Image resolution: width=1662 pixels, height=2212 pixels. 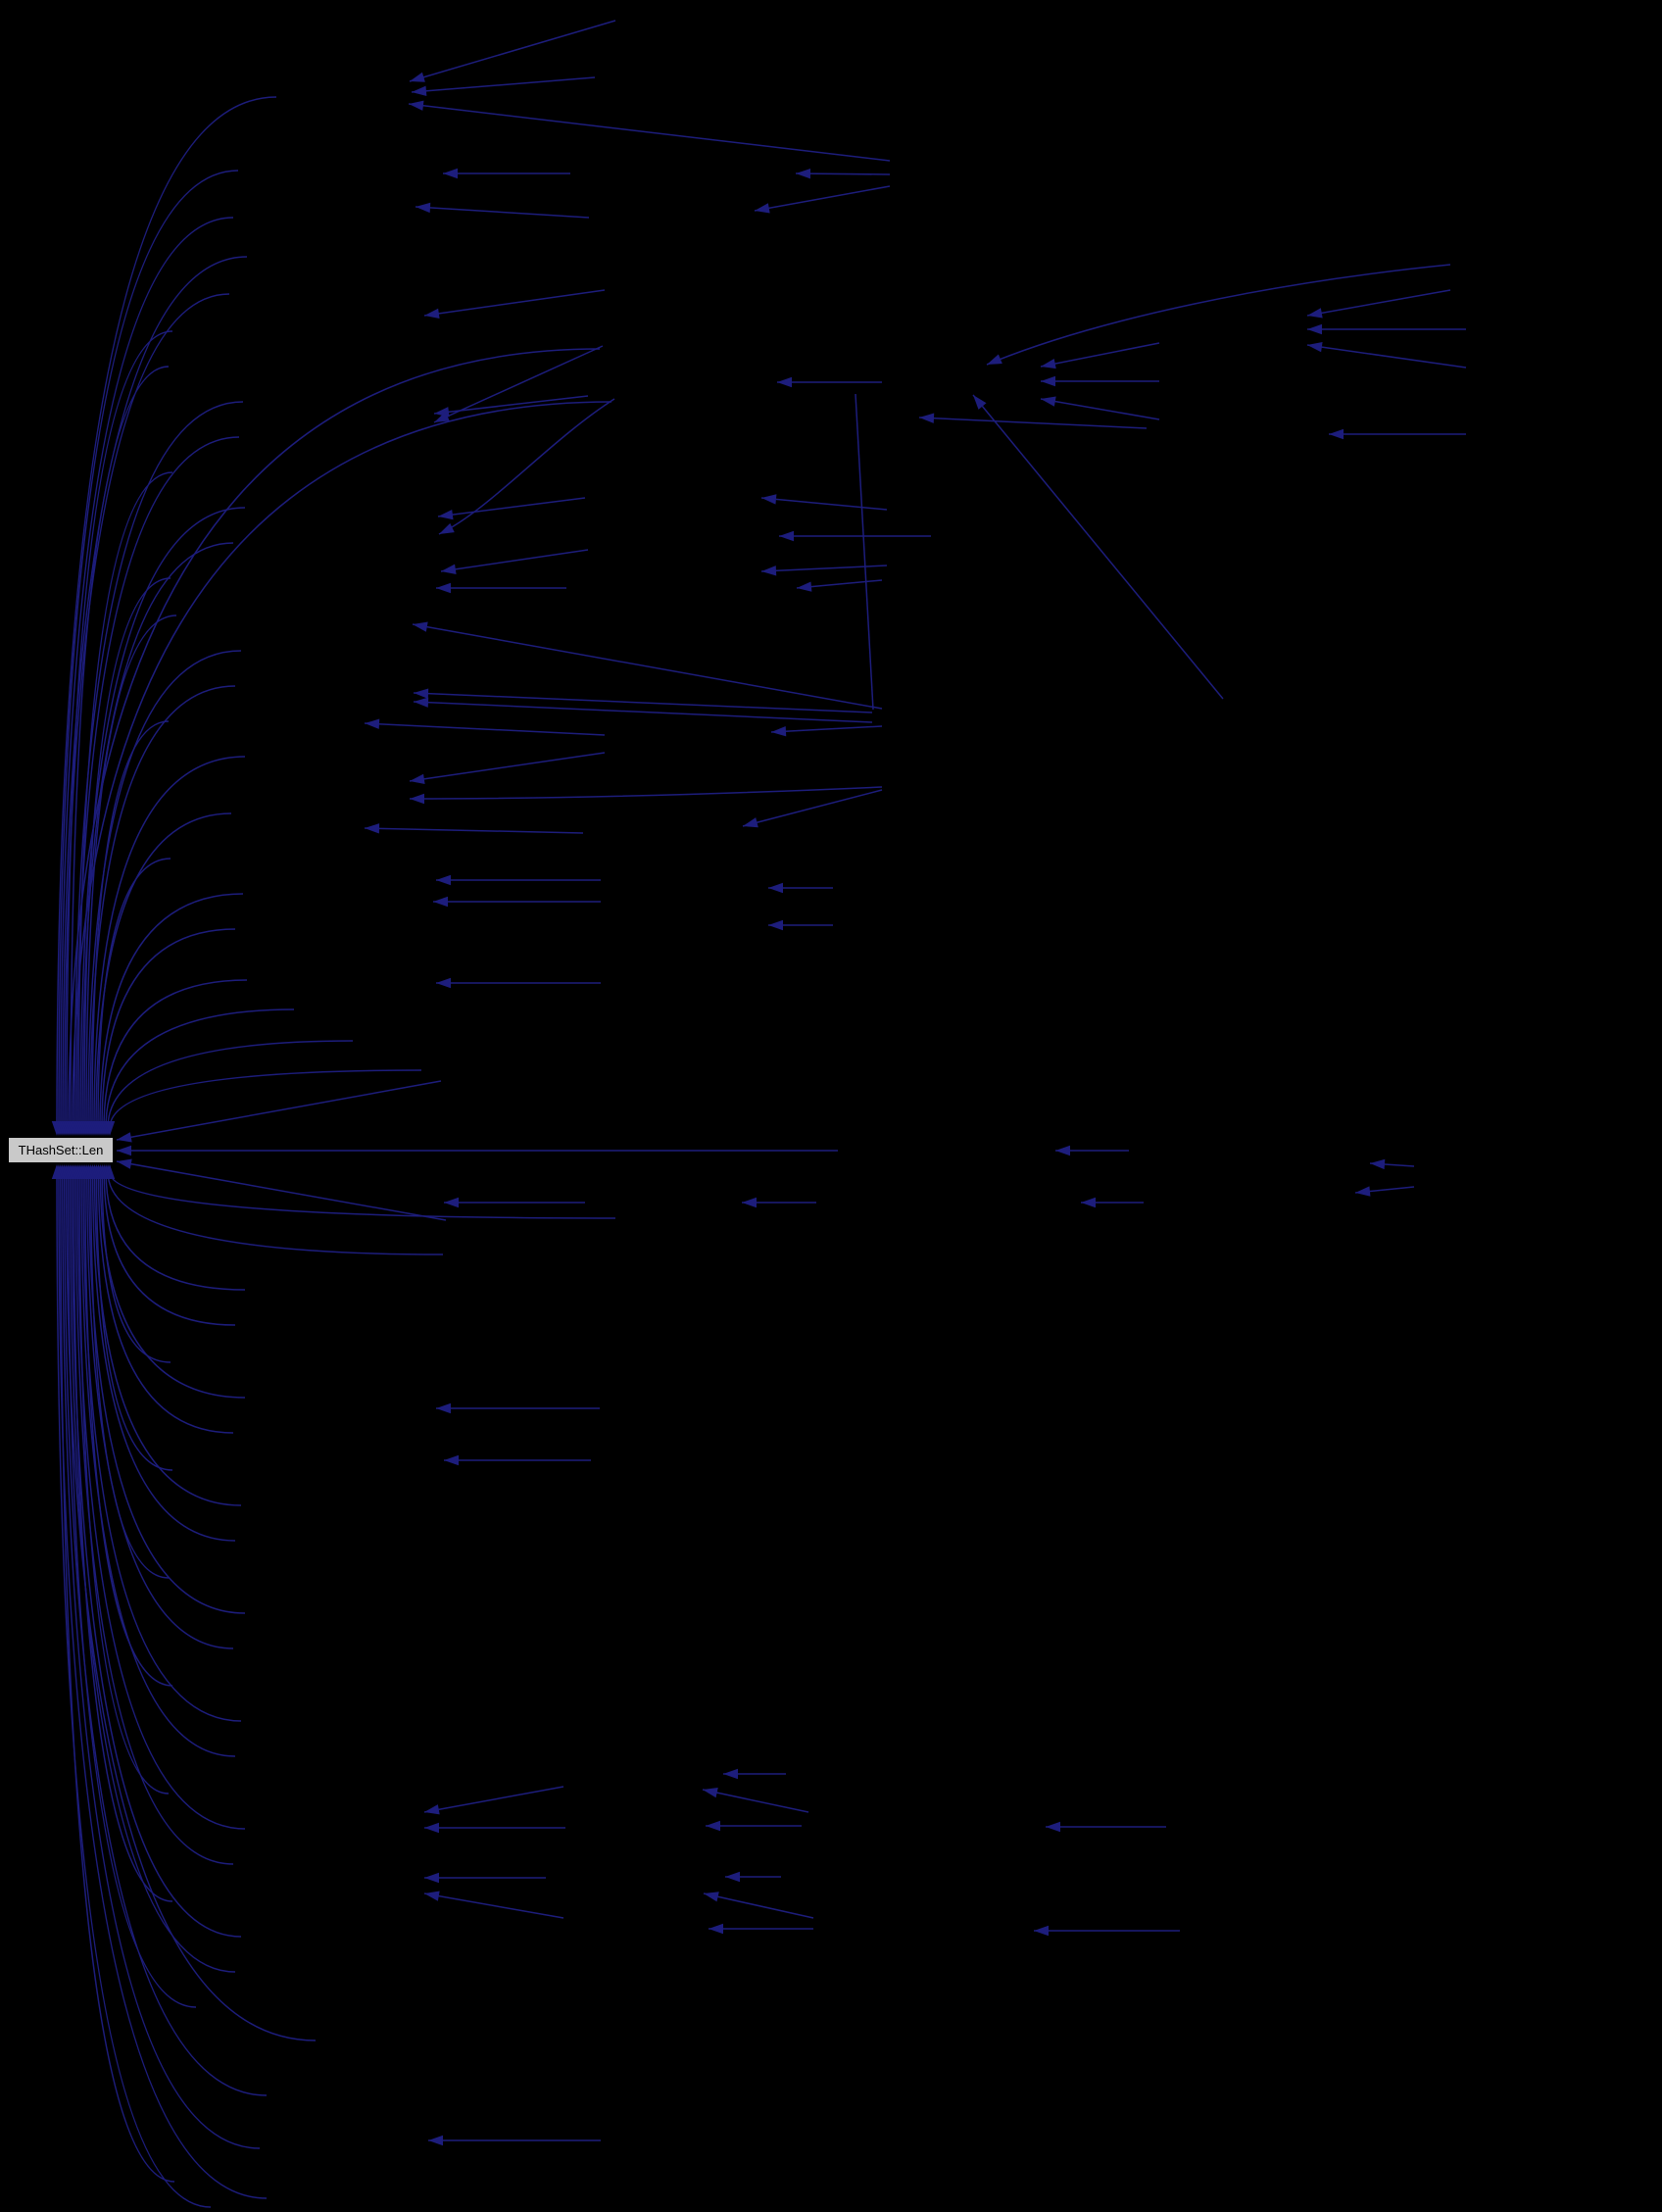 I want to click on root-node: THashSet::Len, so click(x=61, y=1150).